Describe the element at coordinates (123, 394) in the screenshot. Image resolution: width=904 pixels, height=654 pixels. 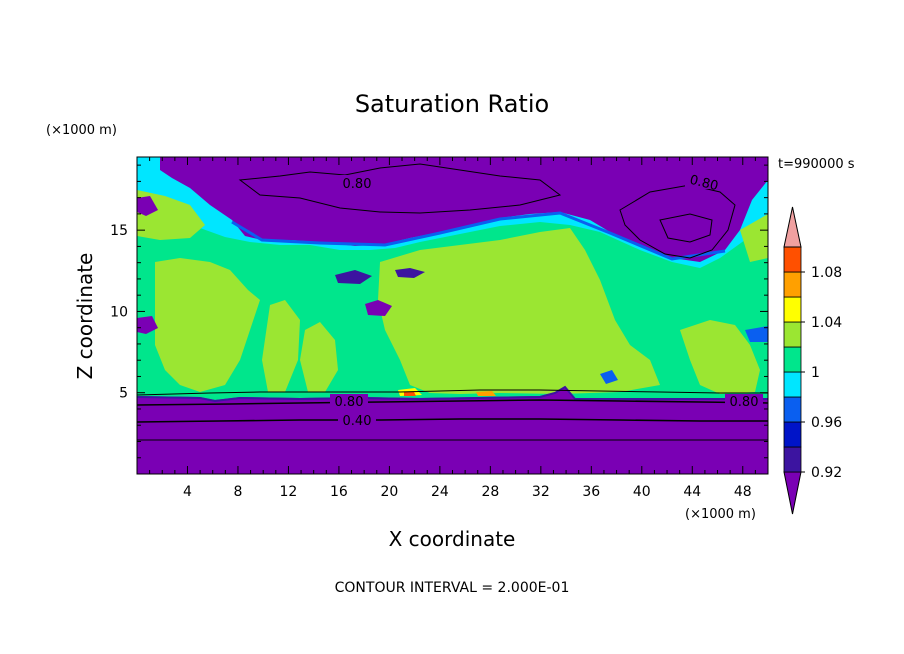
I see `y-tick-label: 5` at that location.